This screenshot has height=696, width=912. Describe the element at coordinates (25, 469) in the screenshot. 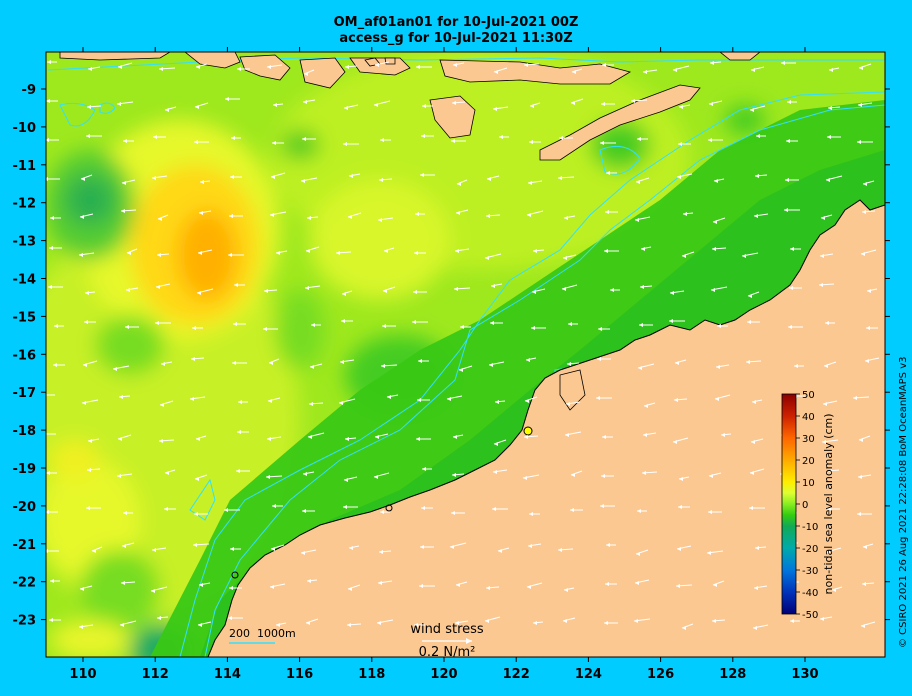

I see `lat-label--19: -19` at that location.